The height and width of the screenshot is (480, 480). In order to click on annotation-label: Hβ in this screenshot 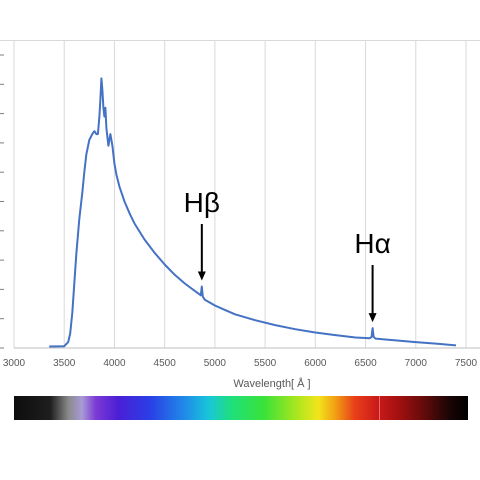, I will do `click(202, 202)`.